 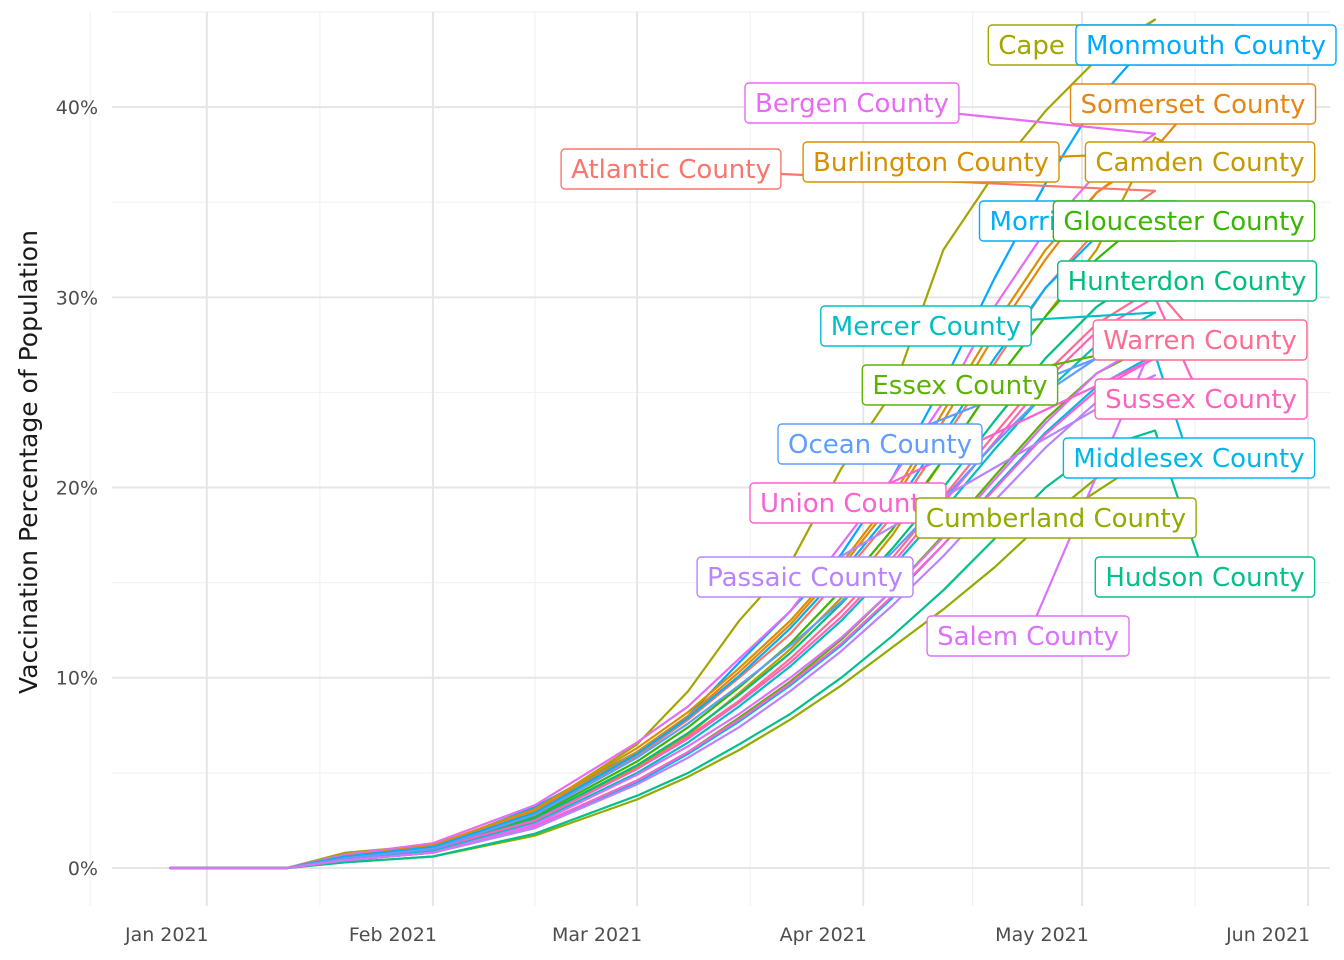 I want to click on series-label-text: Mercer County, so click(x=926, y=327).